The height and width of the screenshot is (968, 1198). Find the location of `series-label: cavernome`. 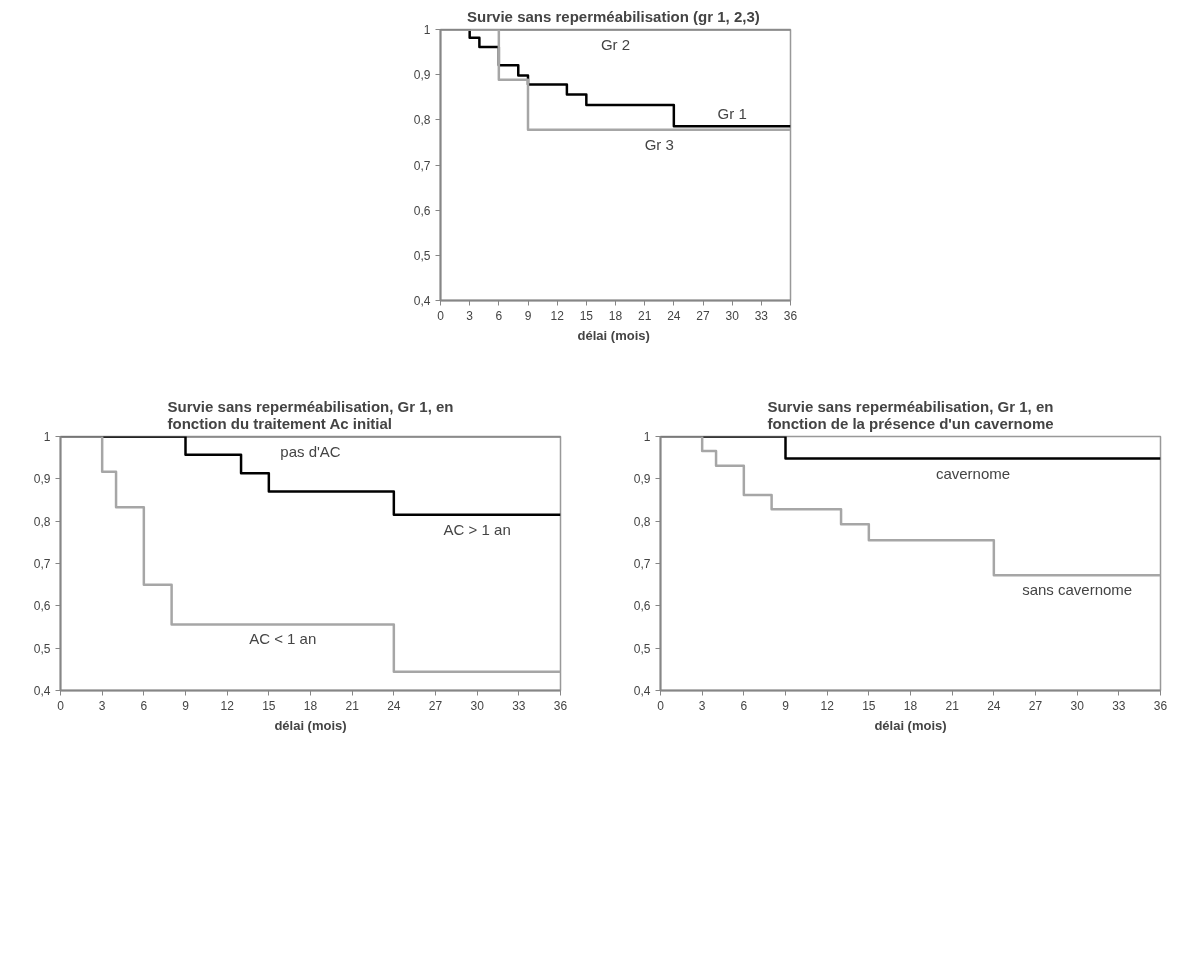

series-label: cavernome is located at coordinates (973, 473).